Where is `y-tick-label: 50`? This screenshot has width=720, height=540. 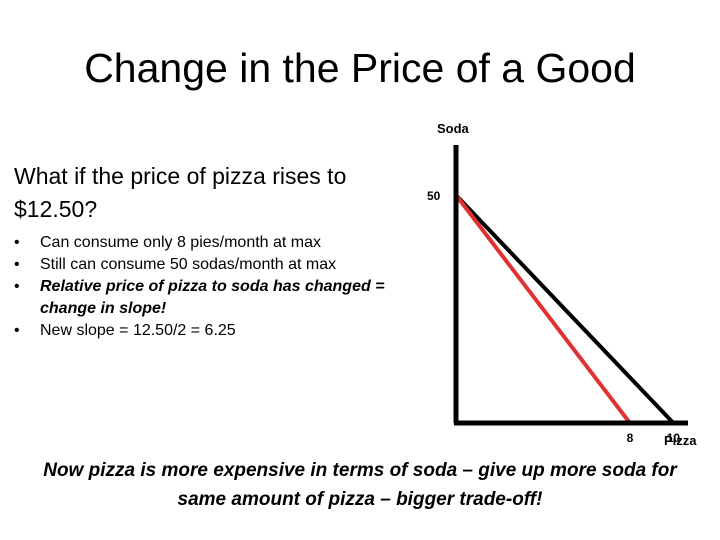
y-tick-label: 50 is located at coordinates (434, 196).